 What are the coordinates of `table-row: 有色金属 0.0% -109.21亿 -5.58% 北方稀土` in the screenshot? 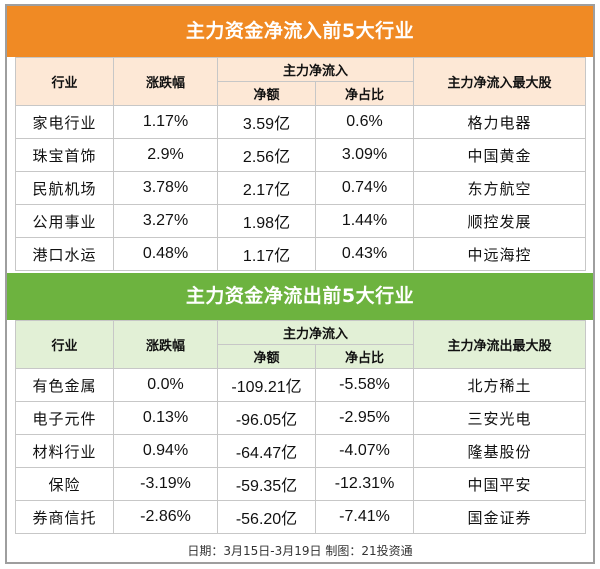 It's located at (301, 385).